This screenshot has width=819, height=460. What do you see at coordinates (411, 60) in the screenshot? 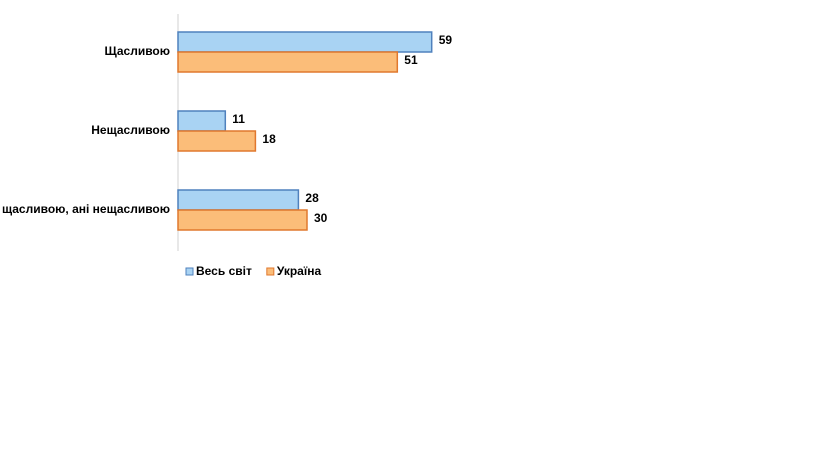
I see `value-label: 51` at bounding box center [411, 60].